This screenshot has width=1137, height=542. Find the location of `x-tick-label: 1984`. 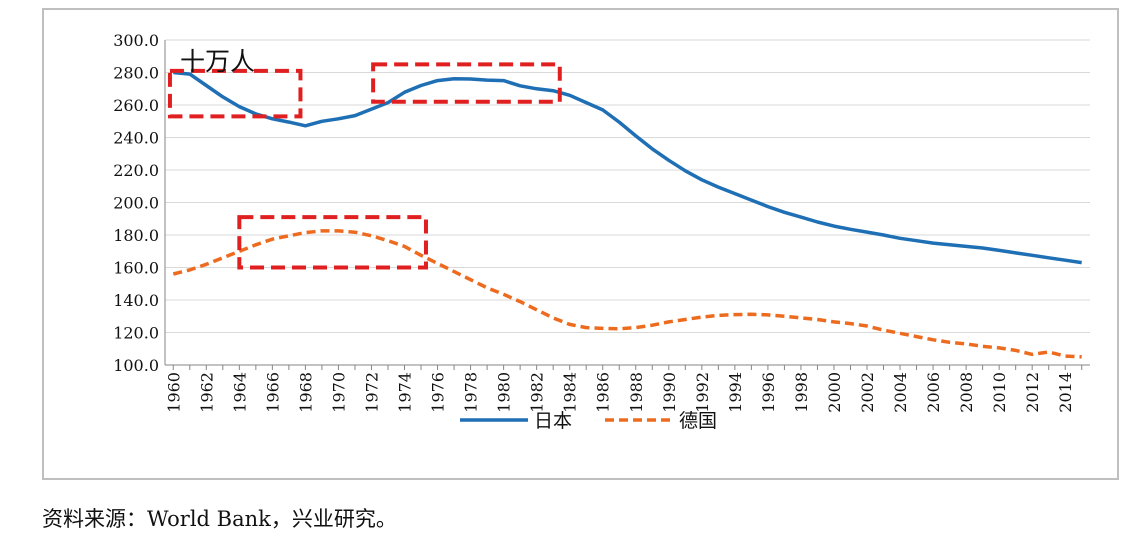

x-tick-label: 1984 is located at coordinates (570, 392).